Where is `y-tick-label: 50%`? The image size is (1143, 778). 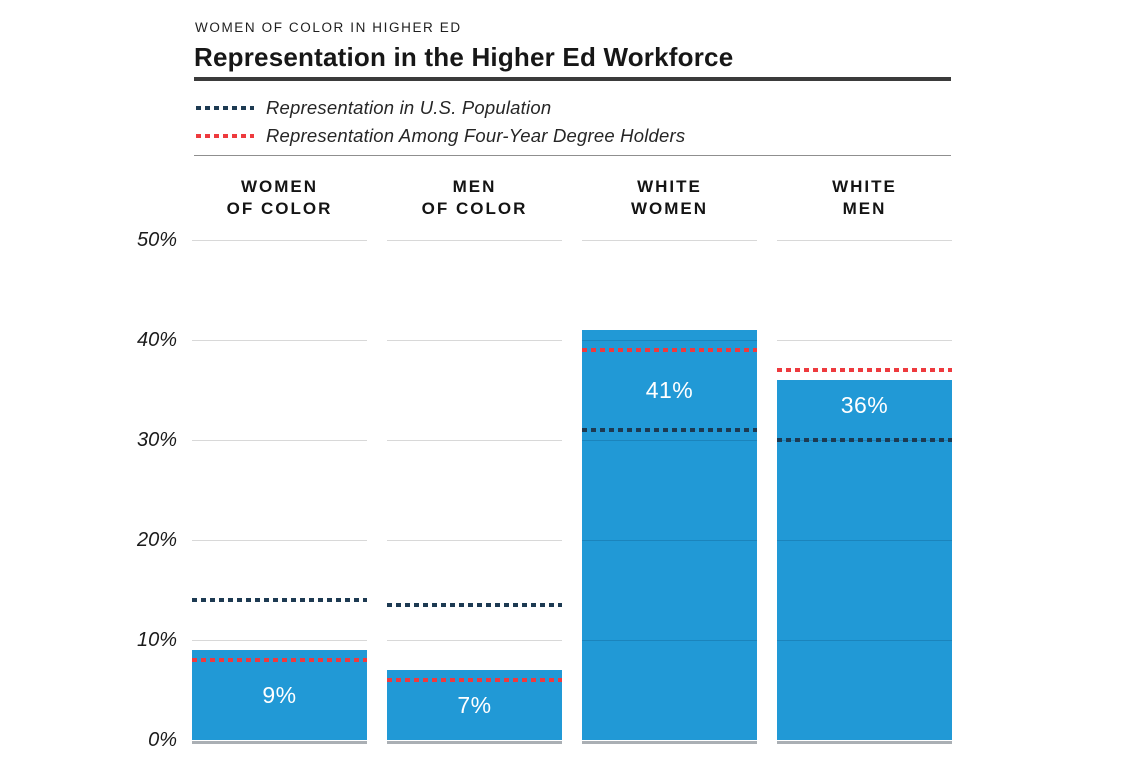
y-tick-label: 50% is located at coordinates (156, 240).